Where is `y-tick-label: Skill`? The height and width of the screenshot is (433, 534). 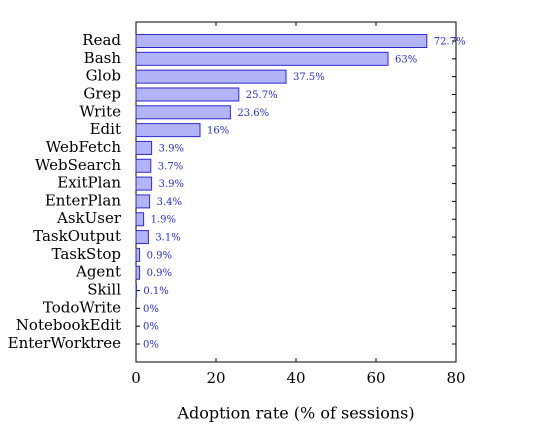 y-tick-label: Skill is located at coordinates (104, 290).